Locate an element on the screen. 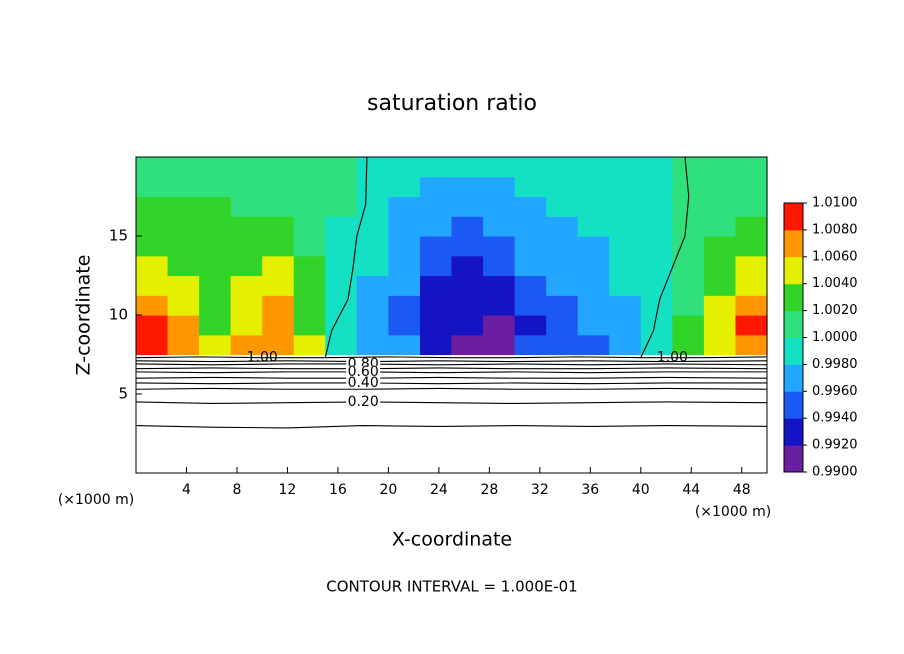  x-tick-label: 32 is located at coordinates (540, 490).